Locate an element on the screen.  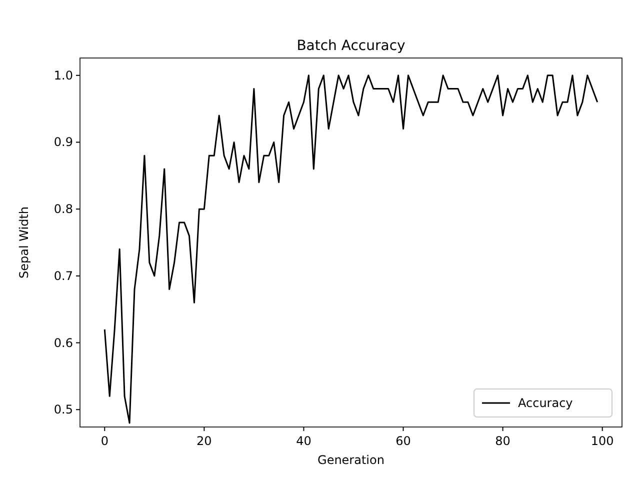
y-tick-label: 0.5 is located at coordinates (63, 409).